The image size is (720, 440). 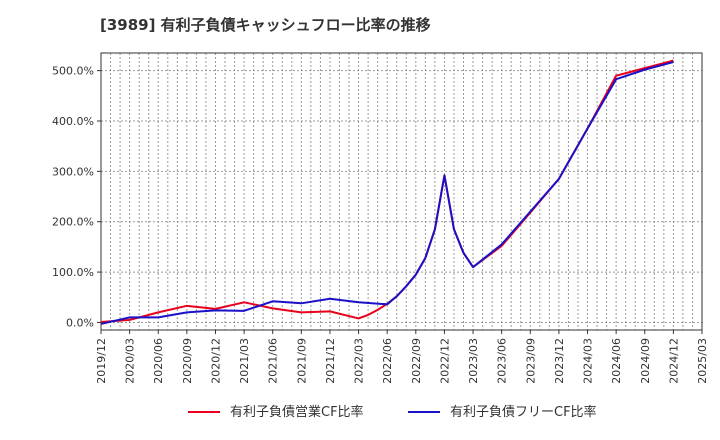 What do you see at coordinates (73, 71) in the screenshot?
I see `y-tick-label: 500.0%` at bounding box center [73, 71].